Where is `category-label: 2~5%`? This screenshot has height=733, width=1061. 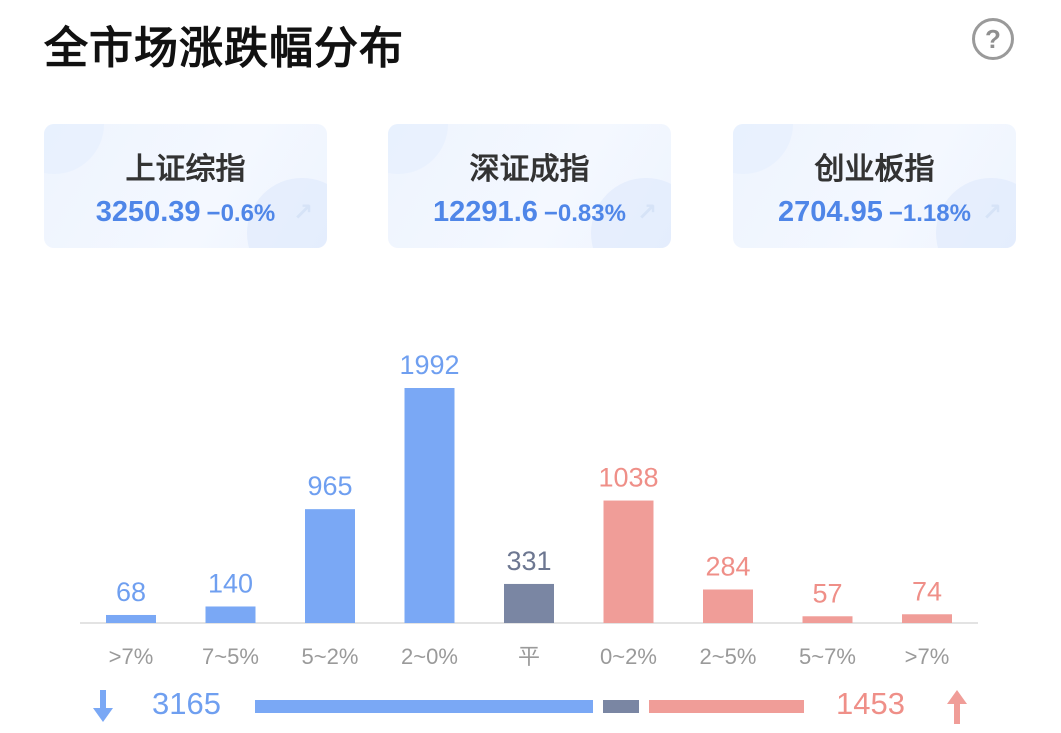
category-label: 2~5% is located at coordinates (728, 656).